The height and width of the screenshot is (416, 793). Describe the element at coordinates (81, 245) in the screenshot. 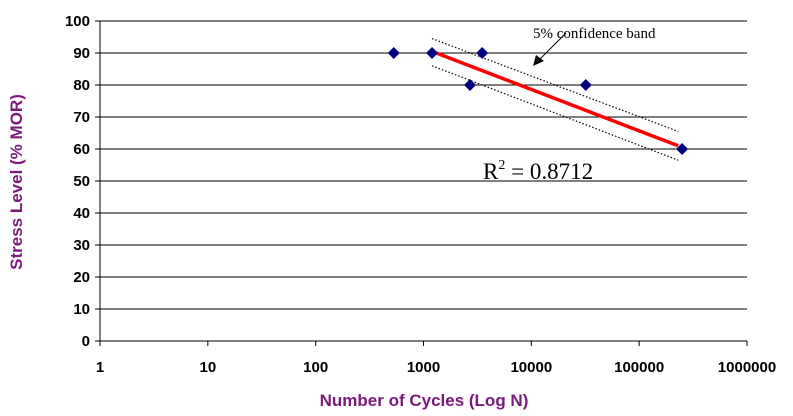

I see `y-tick-label: 30` at that location.